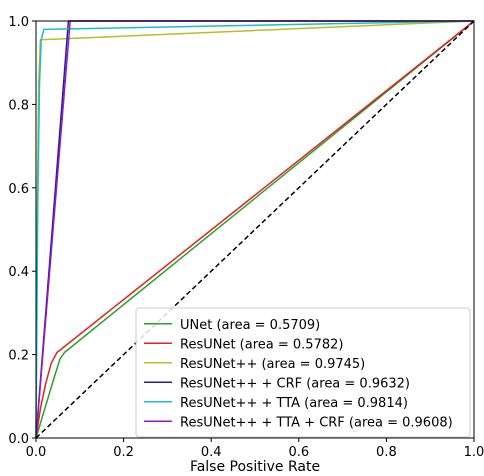  What do you see at coordinates (250, 325) in the screenshot?
I see `legend-entry-label: UNet (area = 0.5709)` at bounding box center [250, 325].